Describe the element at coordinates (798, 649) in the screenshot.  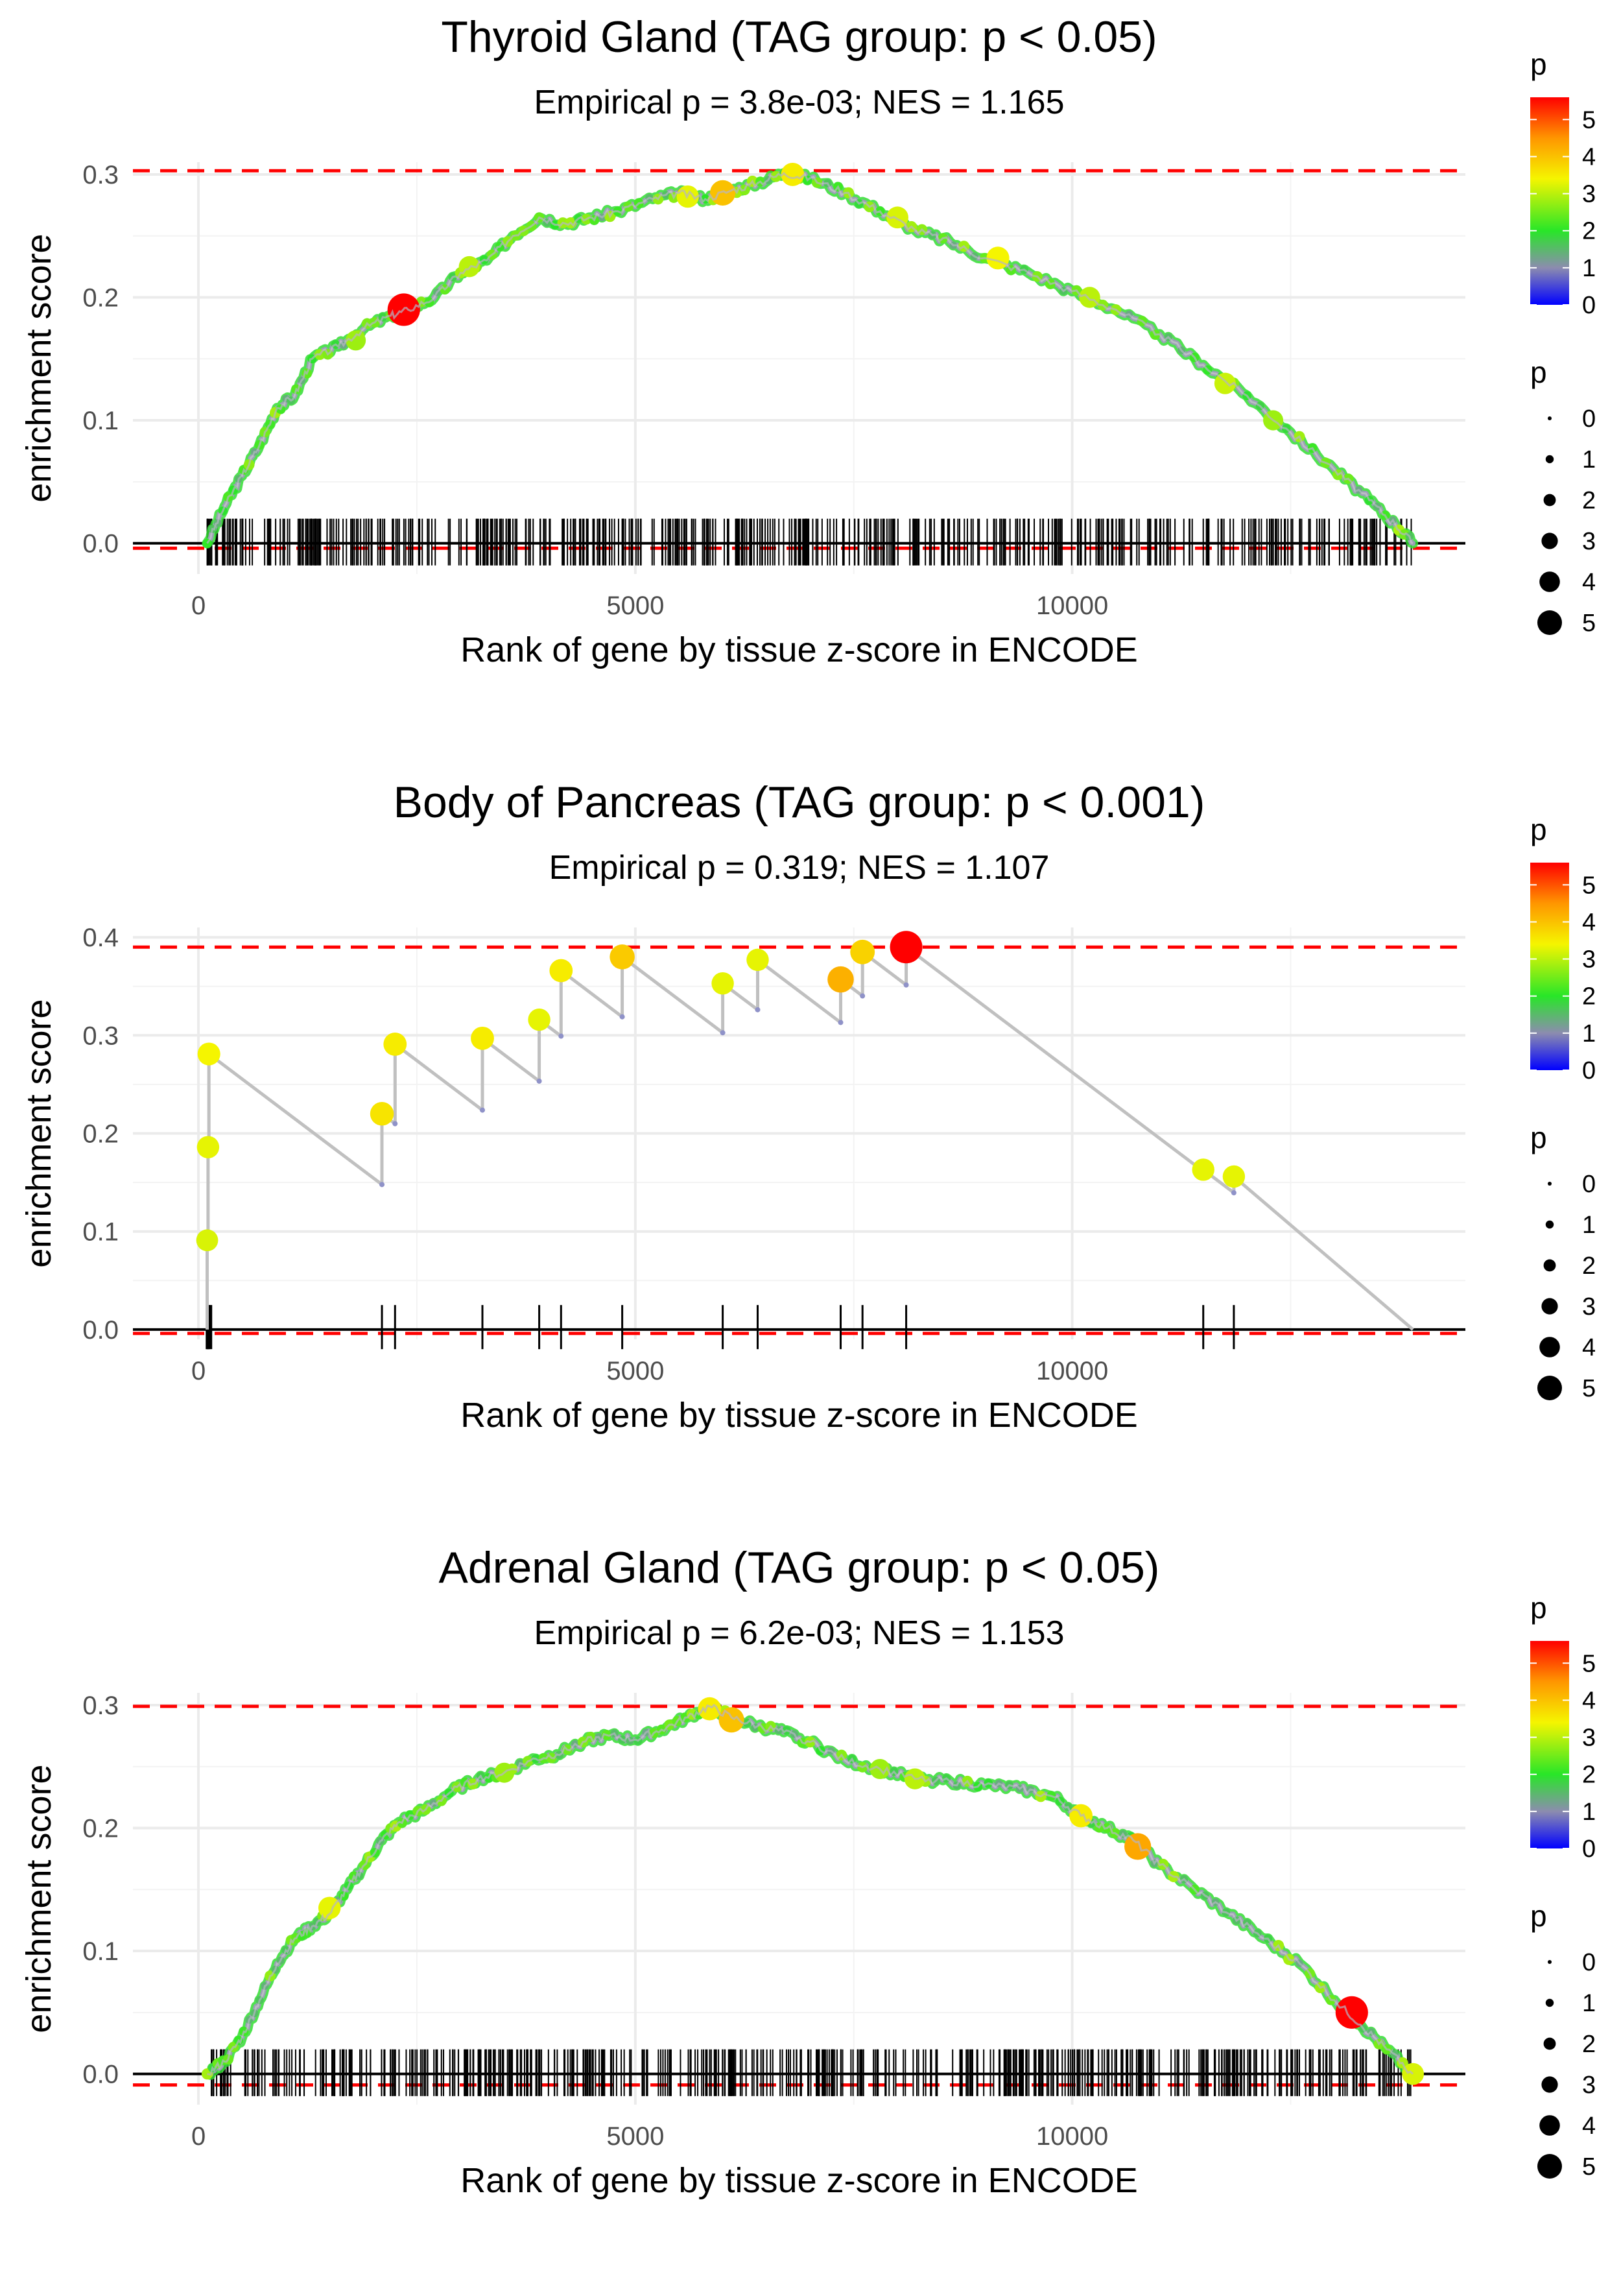
I see `x-axis-label: Rank of gene by tissue z-score in ENCODE` at that location.